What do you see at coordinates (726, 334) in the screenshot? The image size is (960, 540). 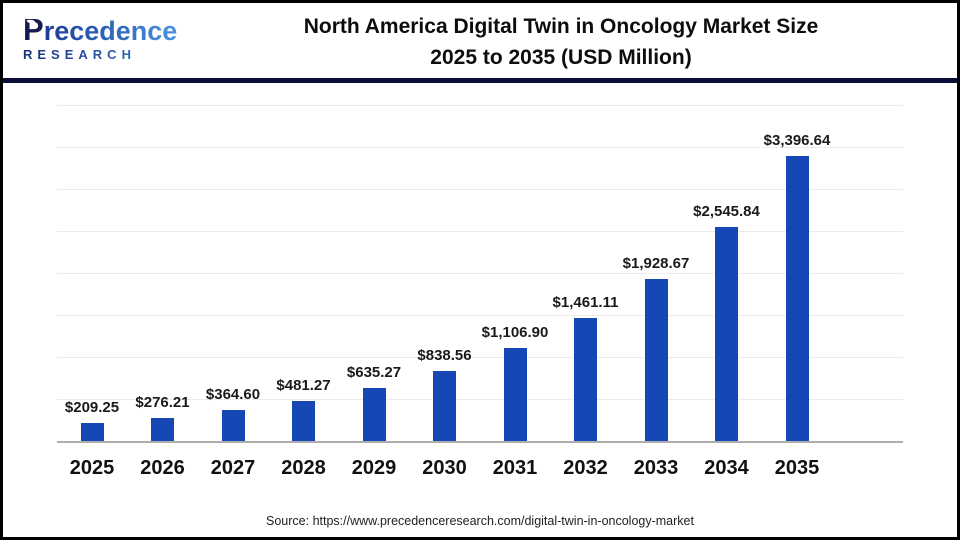 I see `bar-2034` at bounding box center [726, 334].